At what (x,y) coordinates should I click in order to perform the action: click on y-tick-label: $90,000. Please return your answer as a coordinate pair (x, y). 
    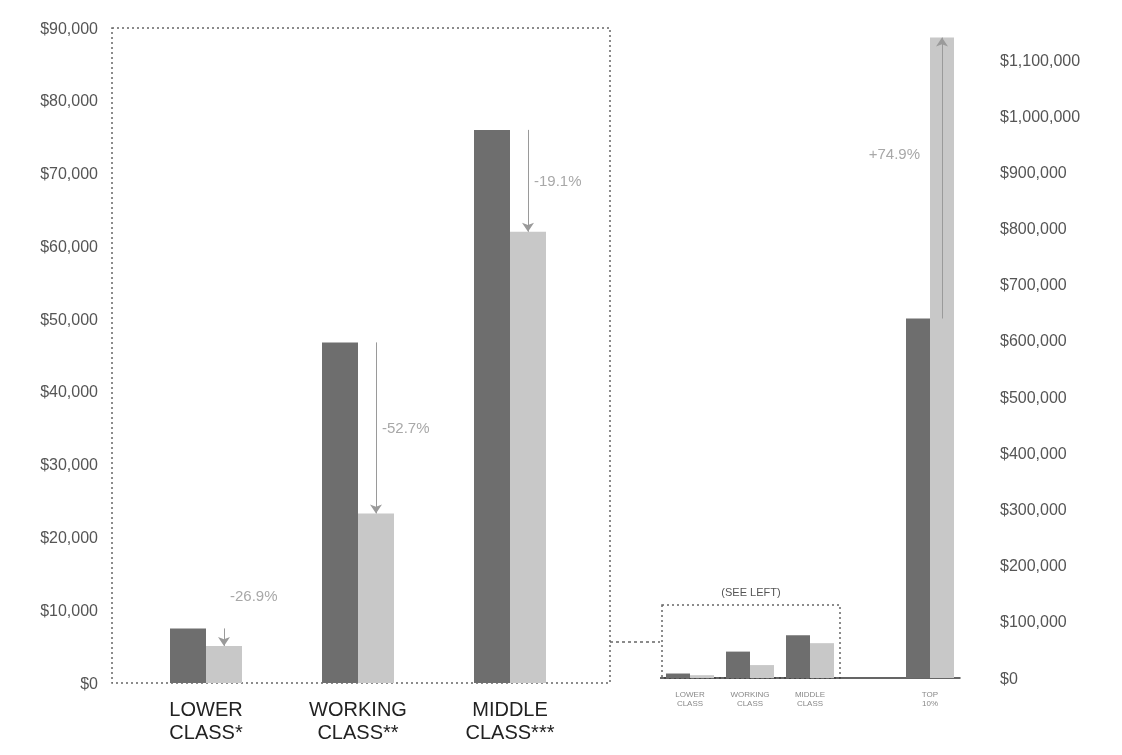
    Looking at the image, I should click on (69, 28).